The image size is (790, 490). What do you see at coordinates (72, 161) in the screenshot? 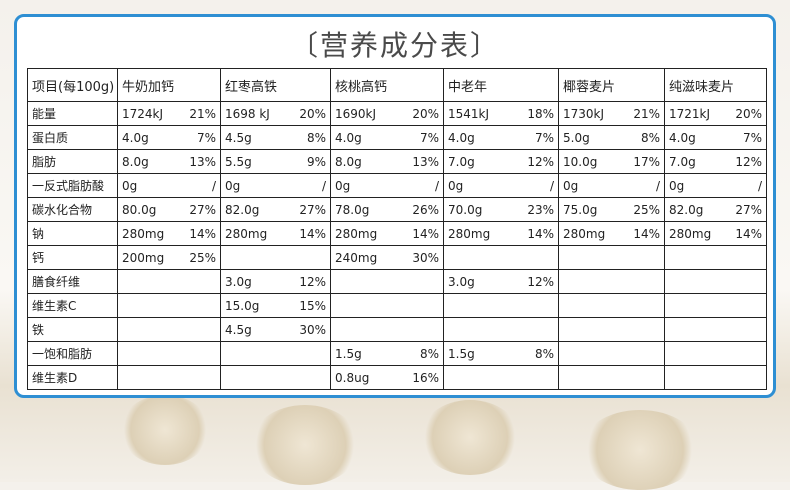
I see `row-label: 脂肪` at bounding box center [72, 161].